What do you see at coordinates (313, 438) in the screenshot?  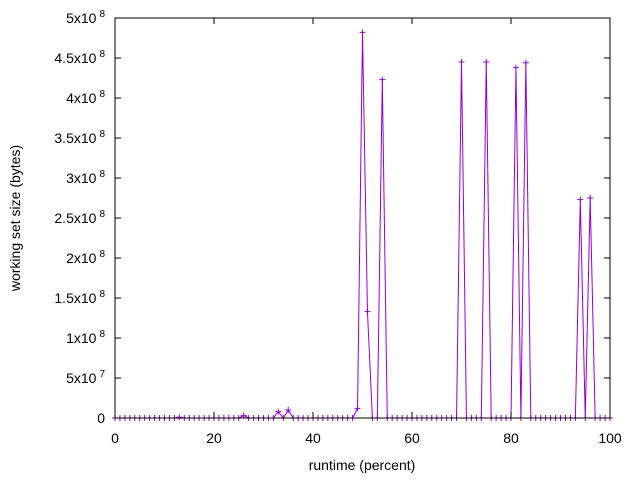 I see `x-tick-label: 40` at bounding box center [313, 438].